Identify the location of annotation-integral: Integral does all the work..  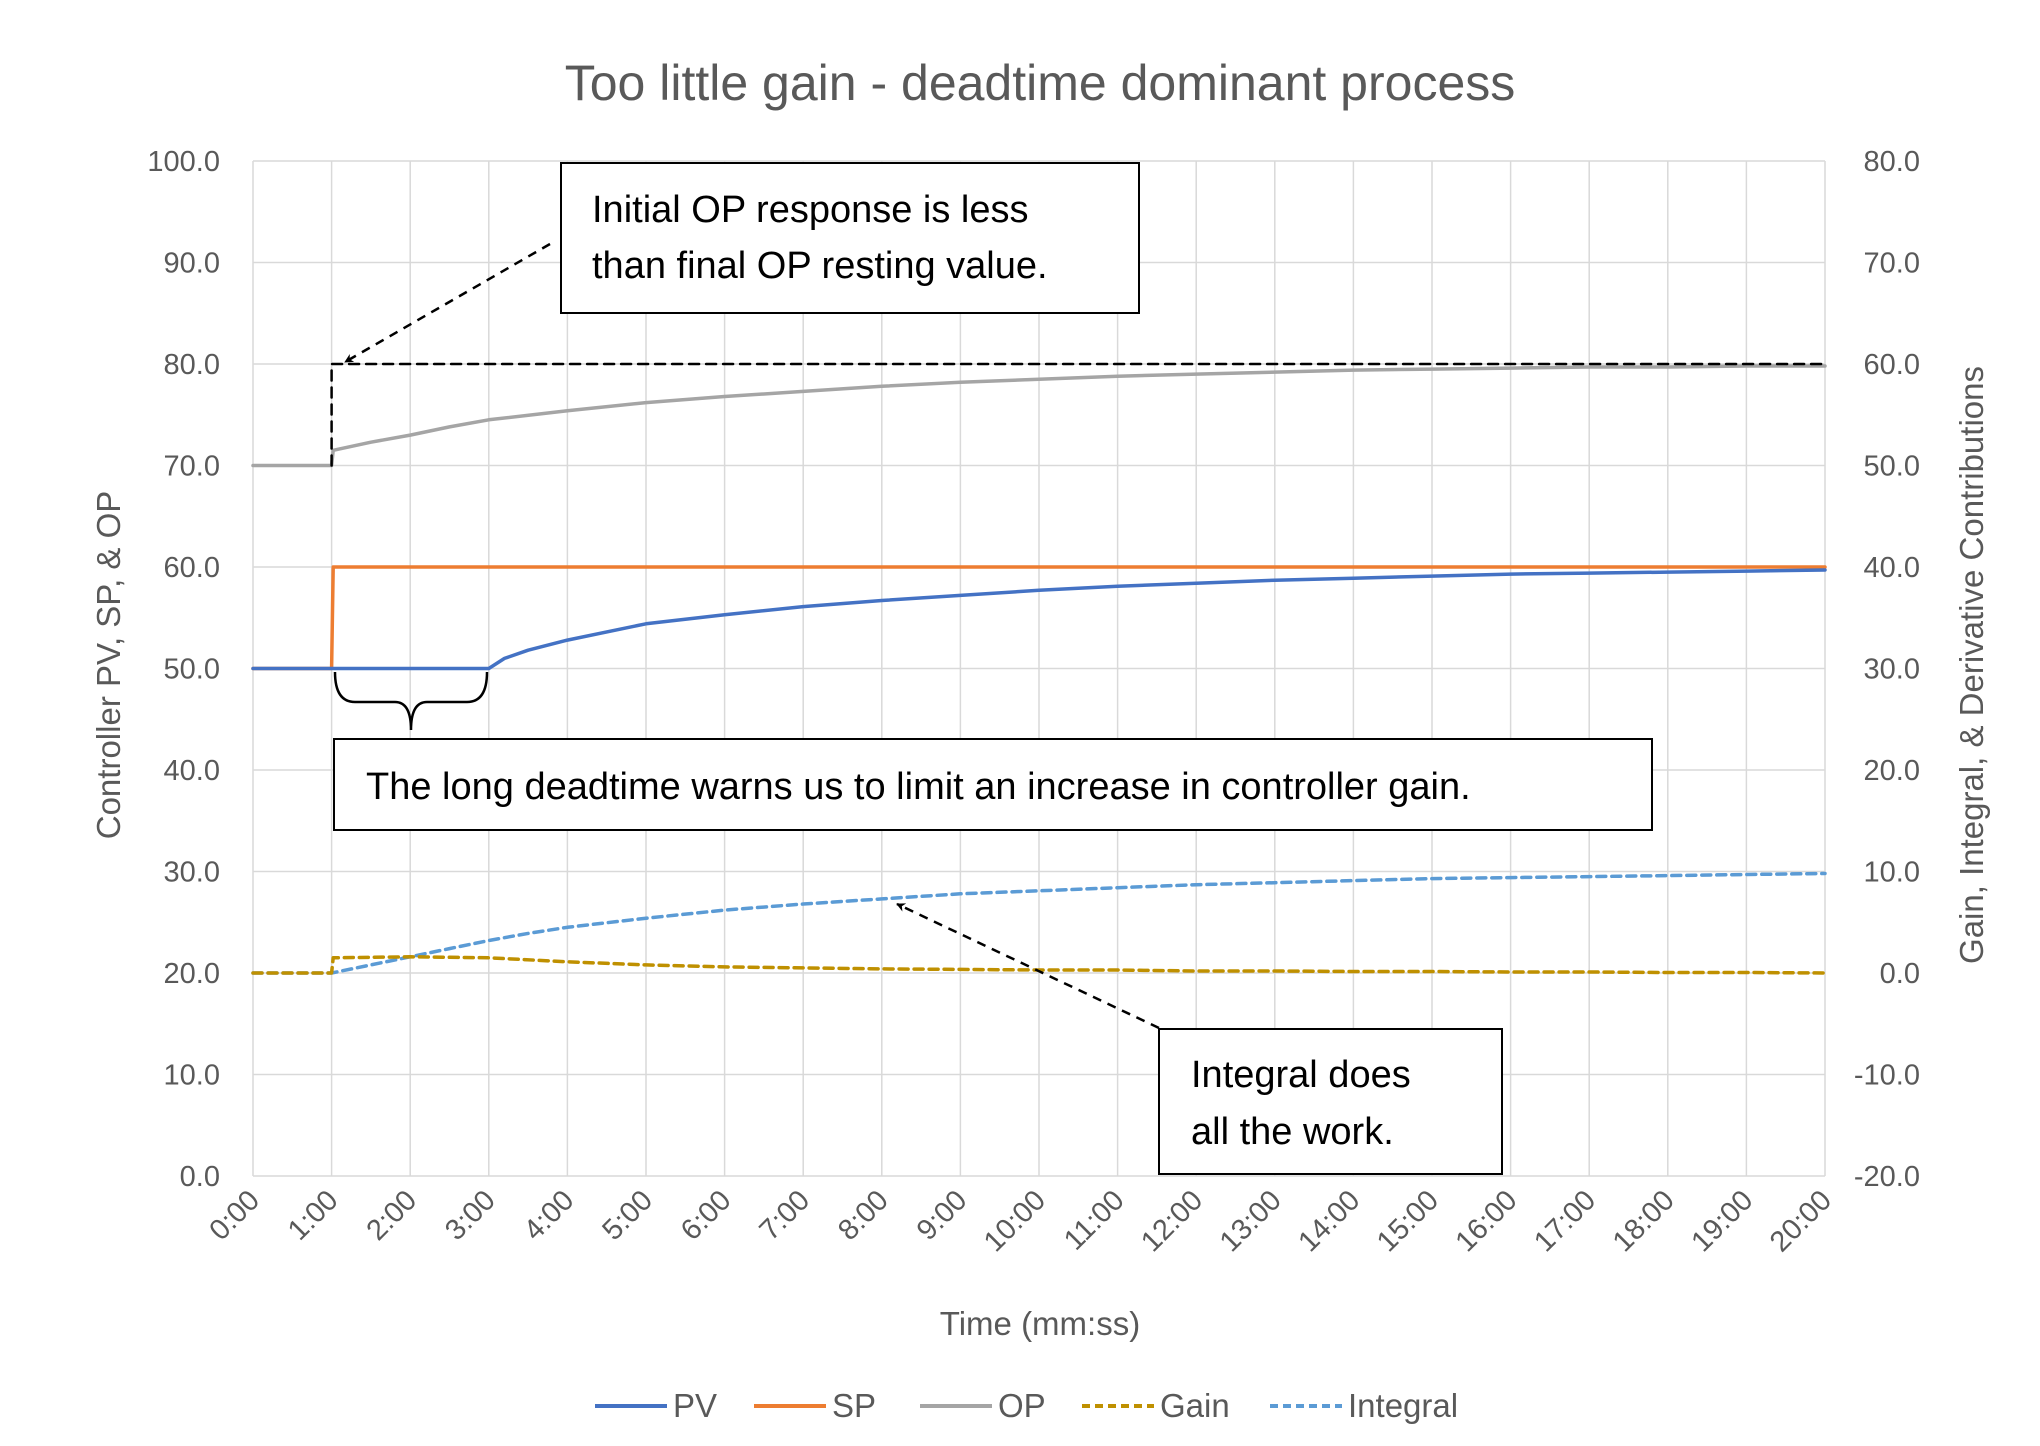
(1199, 1038).